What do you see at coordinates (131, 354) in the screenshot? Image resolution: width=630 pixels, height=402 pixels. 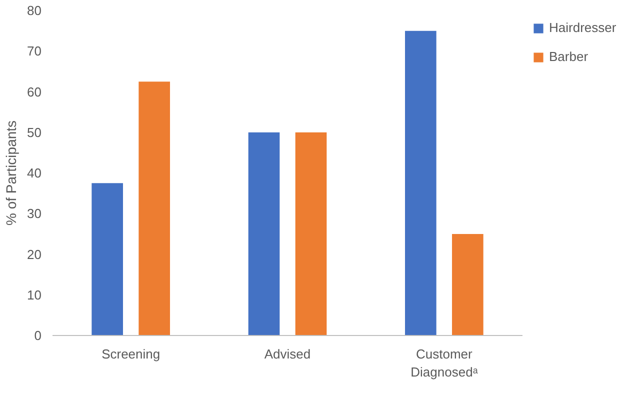 I see `x-tick-label: Screening` at bounding box center [131, 354].